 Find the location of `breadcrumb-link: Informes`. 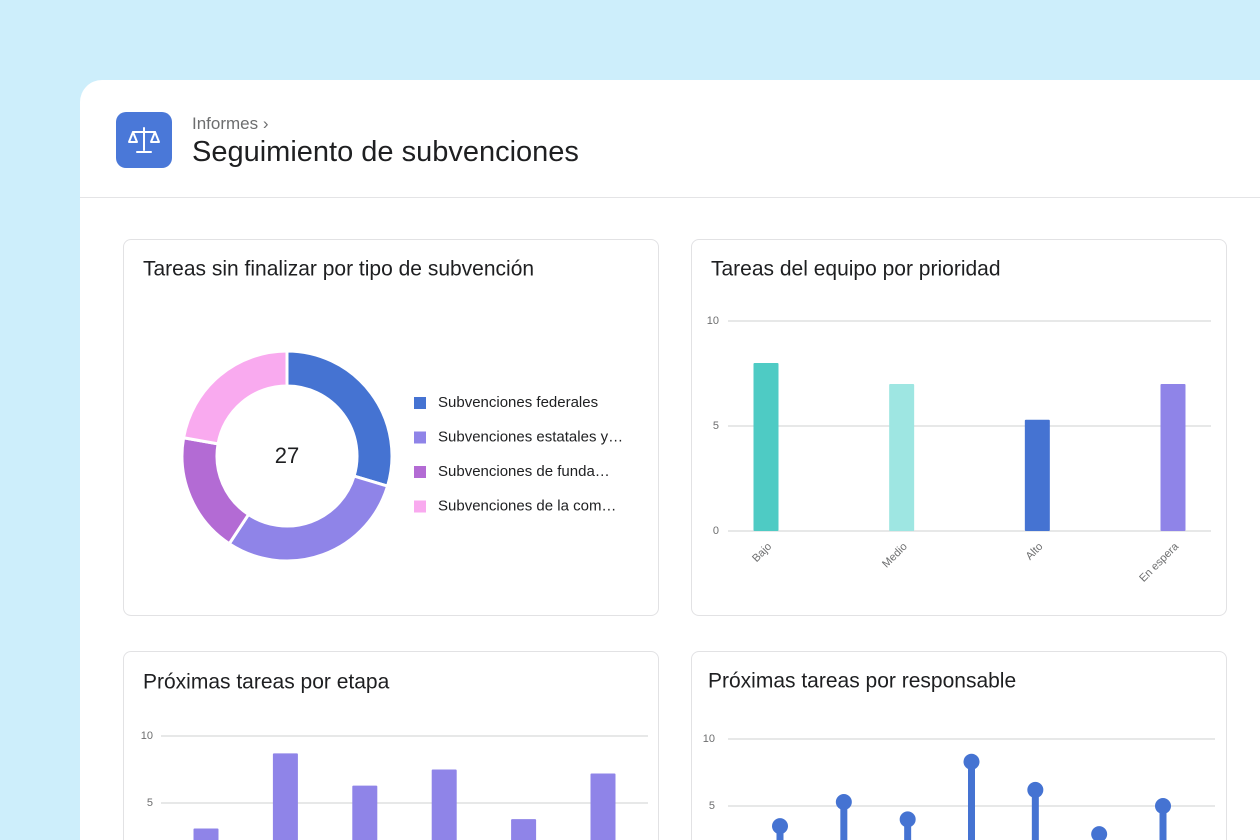

breadcrumb-link: Informes is located at coordinates (225, 123).